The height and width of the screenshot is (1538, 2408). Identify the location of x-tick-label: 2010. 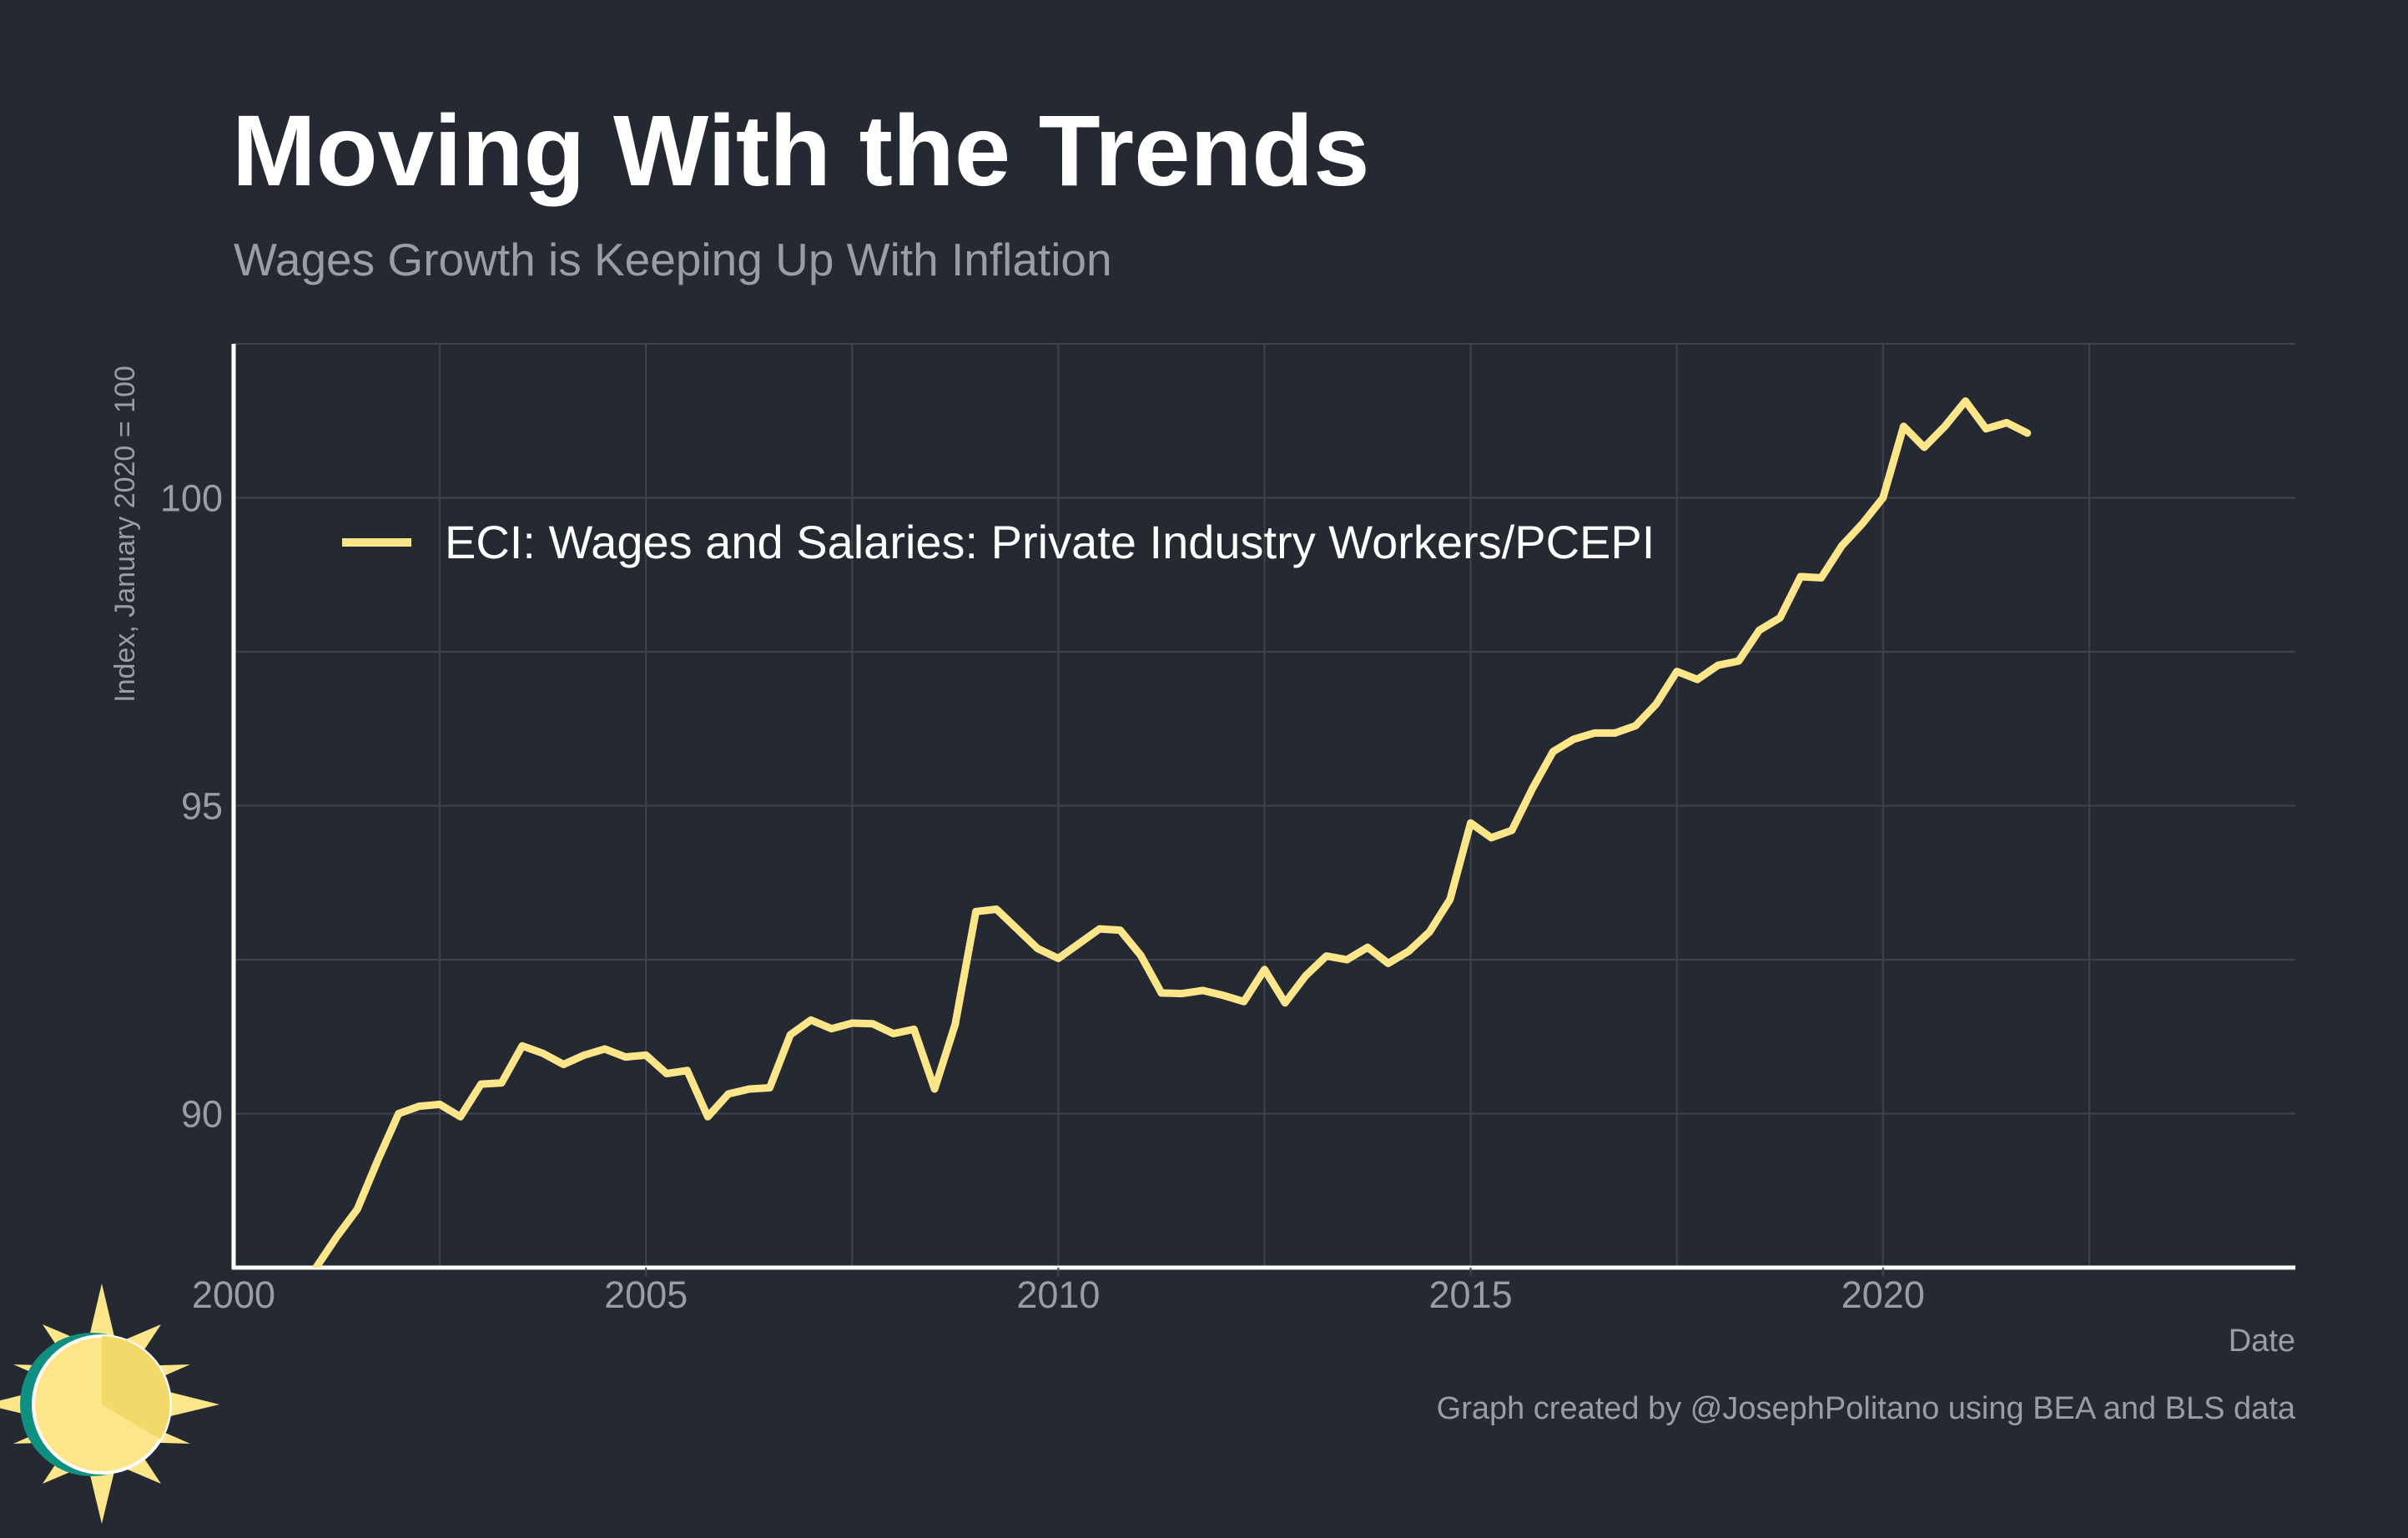
(1058, 1294).